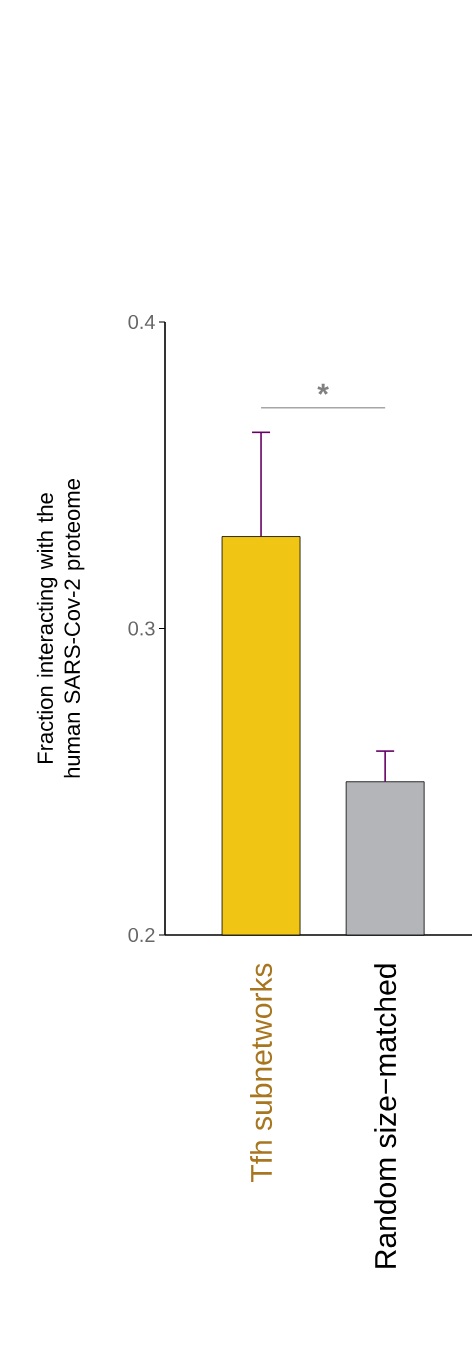 Image resolution: width=472 pixels, height=1367 pixels. I want to click on y-axis-title: Fraction interacting with the human SARS-Cov-2 proteome, so click(60, 628).